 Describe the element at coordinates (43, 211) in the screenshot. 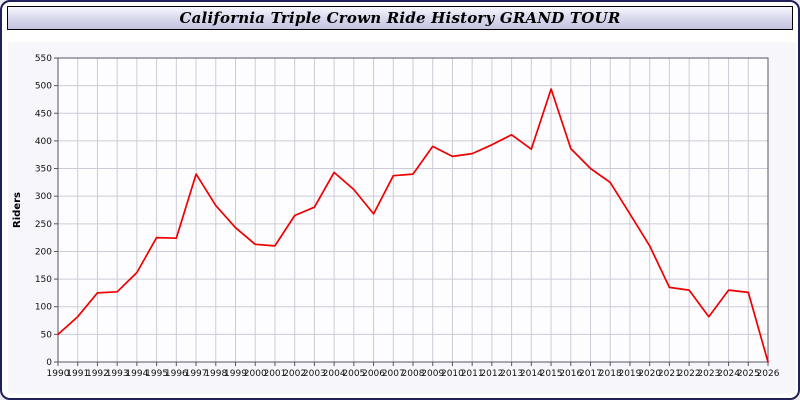

I see `y-axis-labels: 0 50 100 150 200 250 300 350 400 450 500 550` at that location.